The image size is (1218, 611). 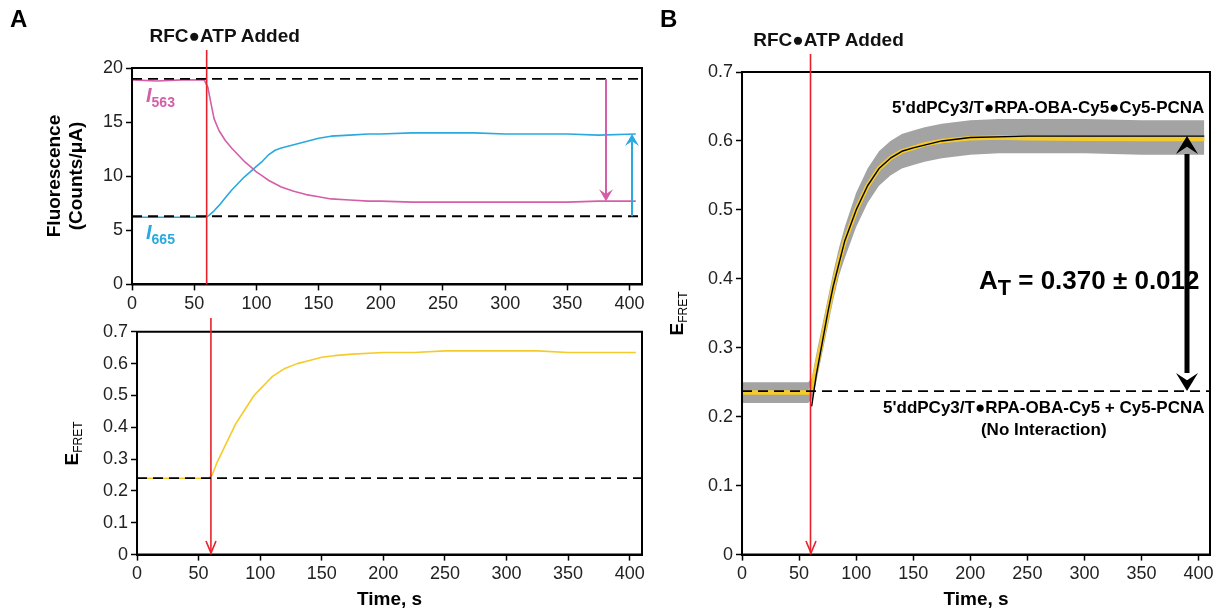 What do you see at coordinates (1044, 419) in the screenshot?
I see `annotation: 5'ddPCy3/T●RPA-OBA-Cy5 + Cy5-PCNA (No Interaction)` at bounding box center [1044, 419].